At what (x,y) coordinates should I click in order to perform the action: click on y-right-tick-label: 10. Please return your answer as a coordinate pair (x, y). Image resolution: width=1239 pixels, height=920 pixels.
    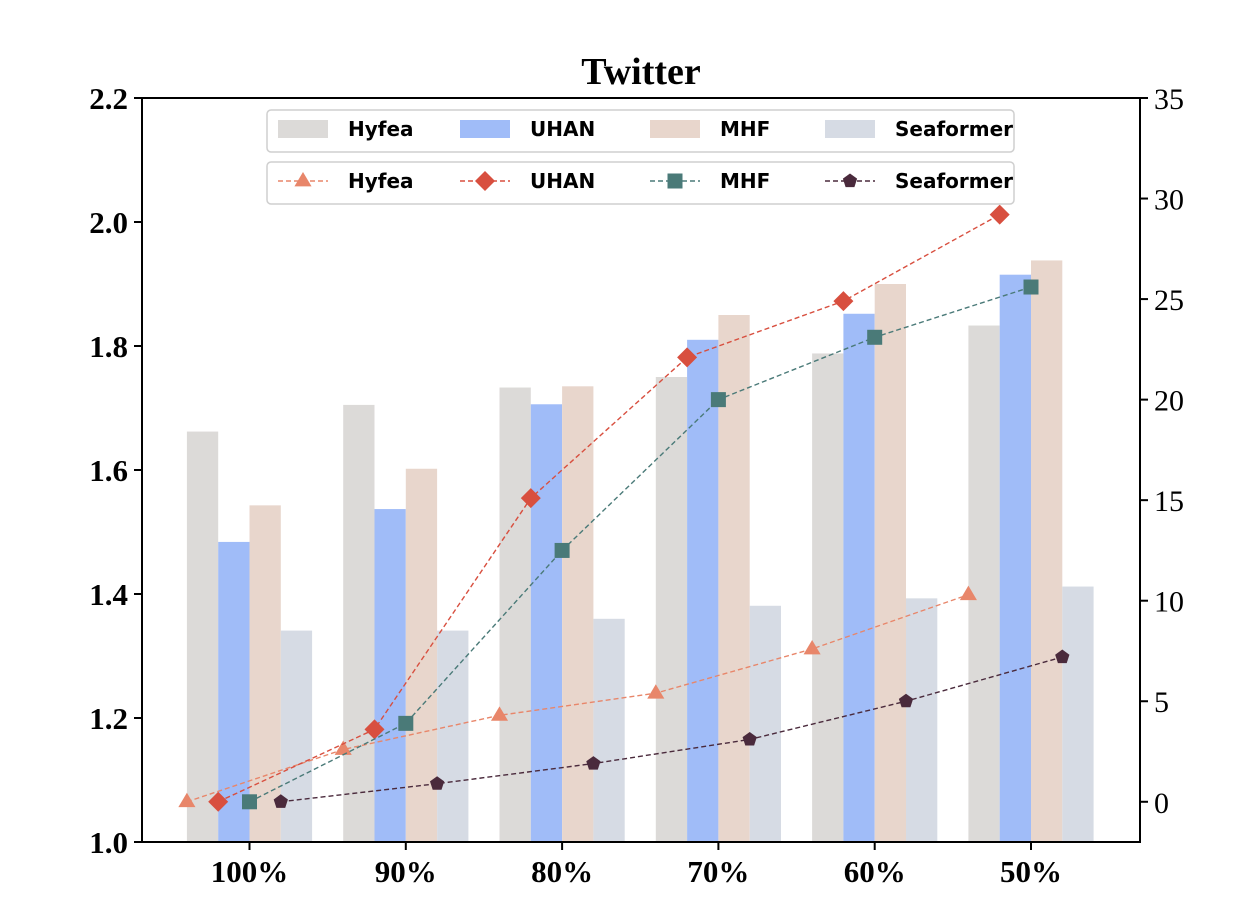
    Looking at the image, I should click on (1169, 602).